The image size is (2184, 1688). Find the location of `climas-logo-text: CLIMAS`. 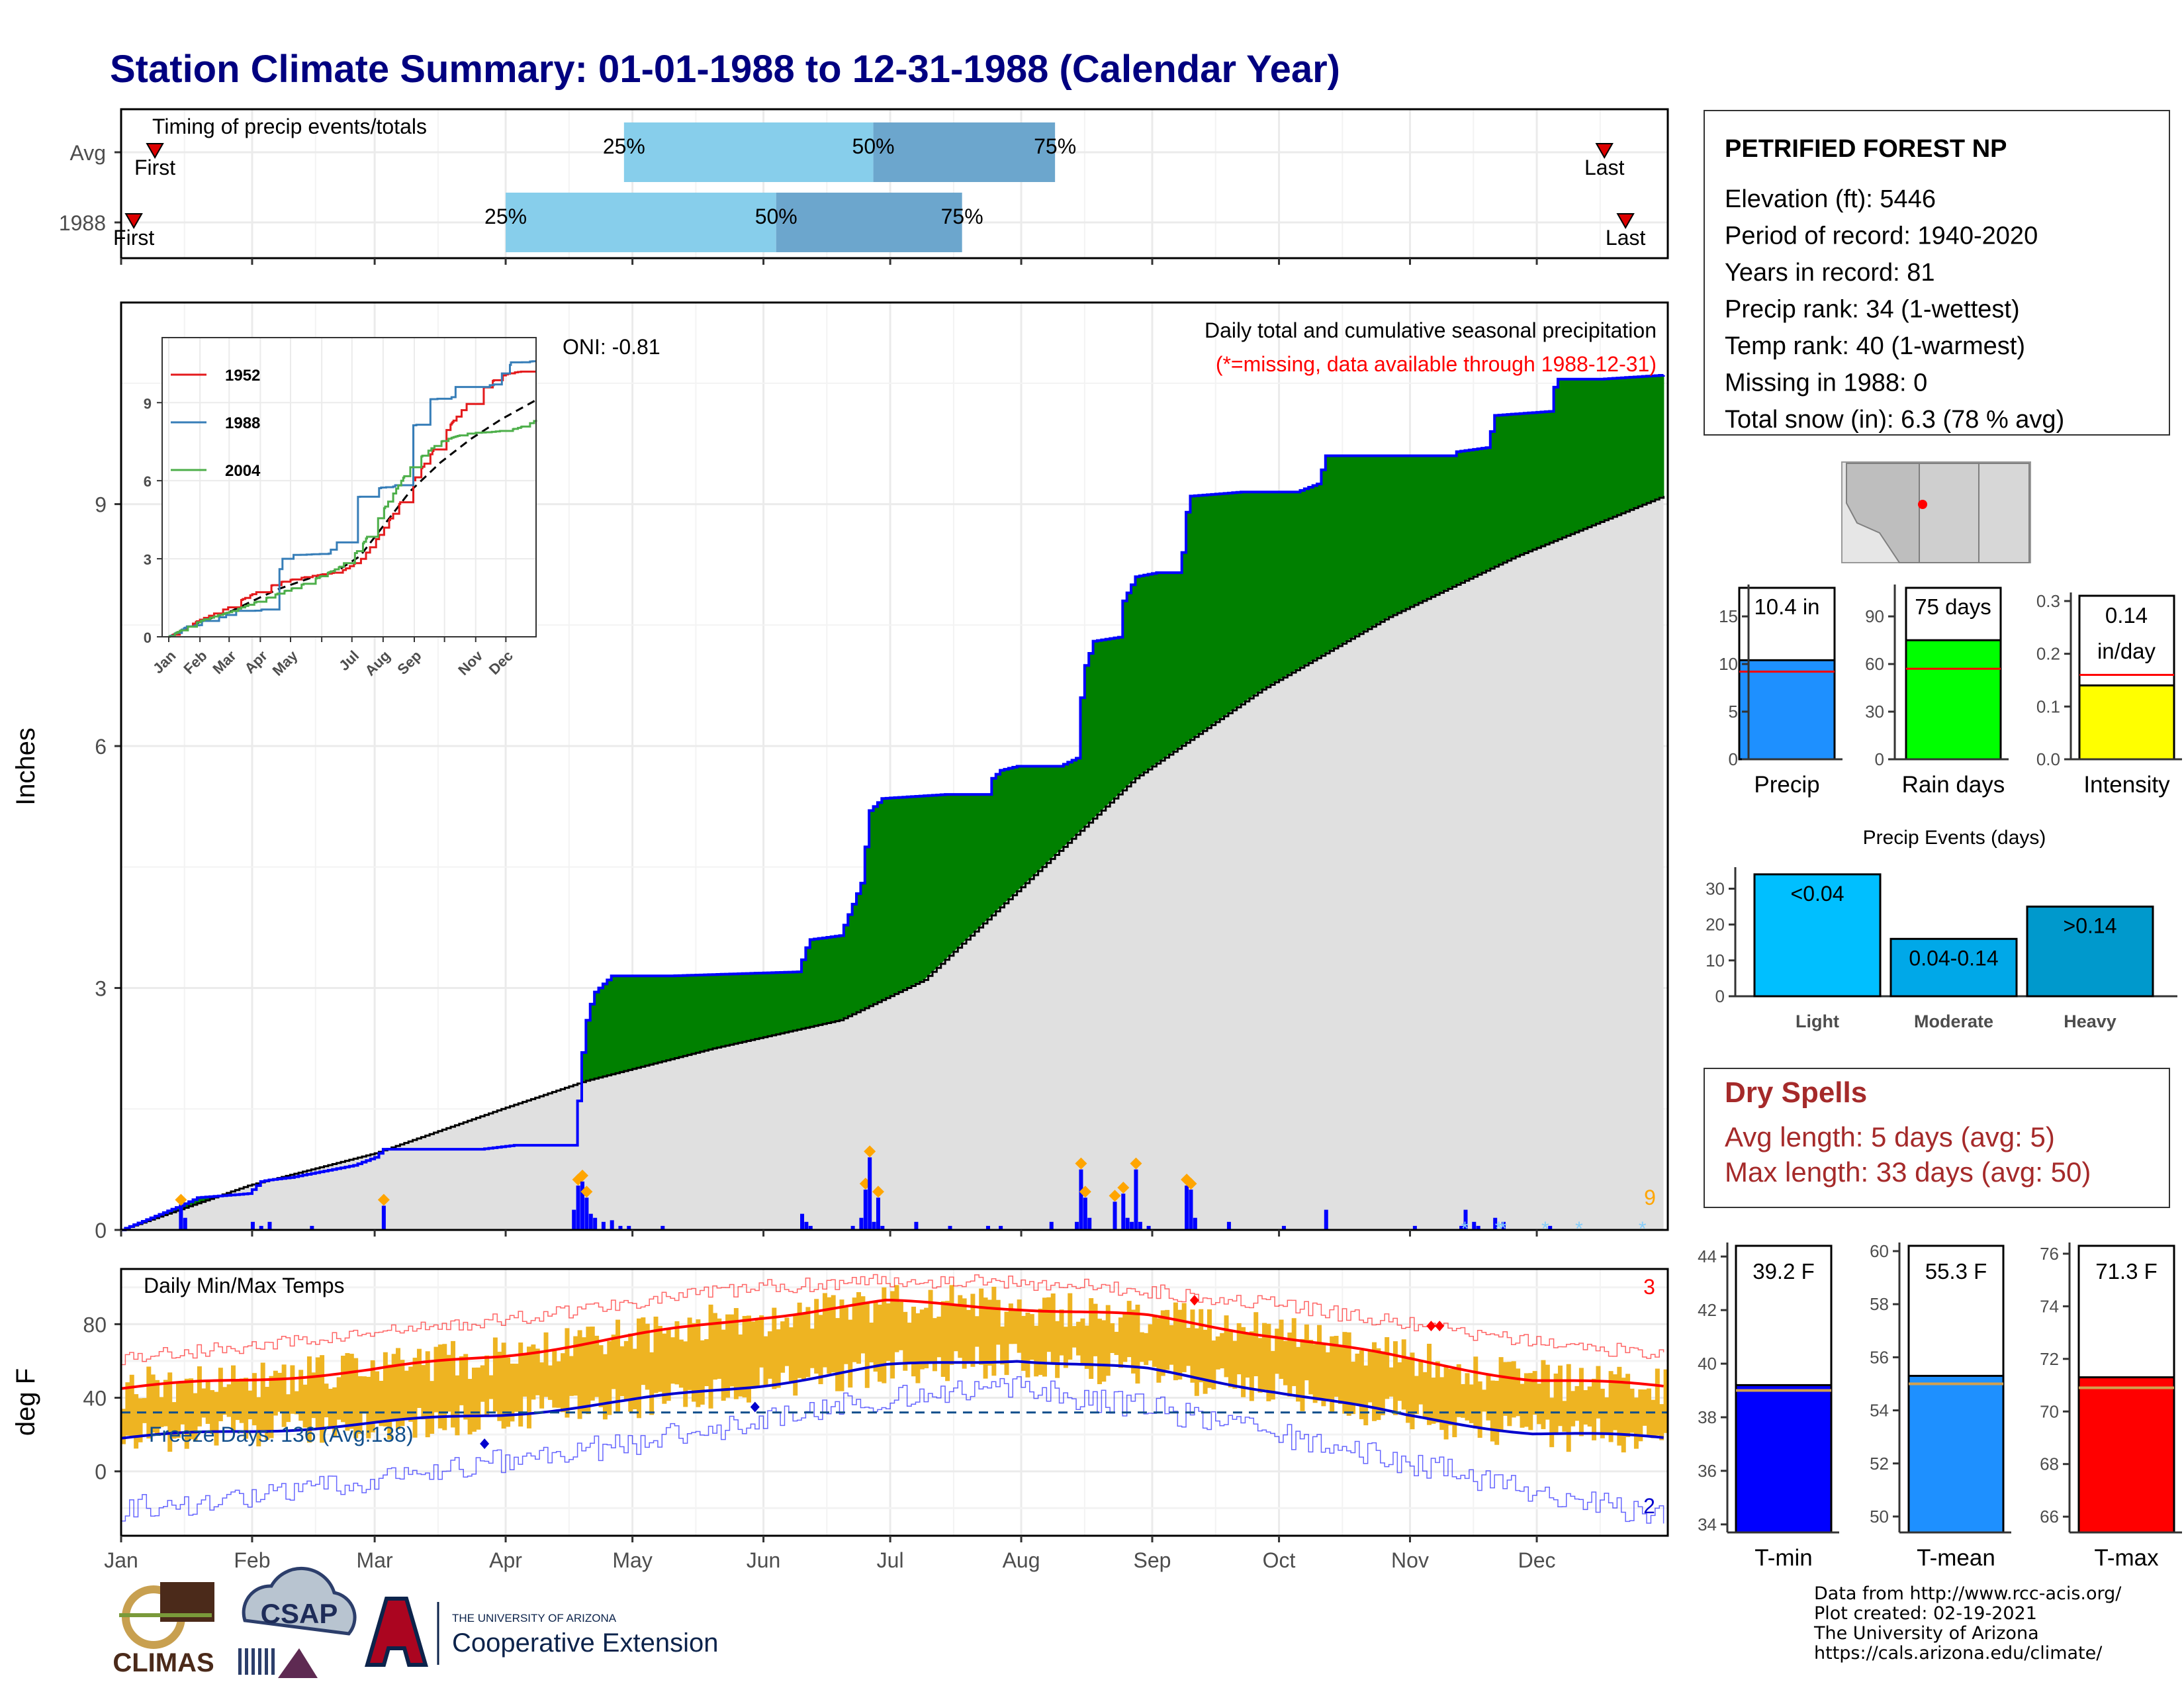

climas-logo-text: CLIMAS is located at coordinates (163, 1662).